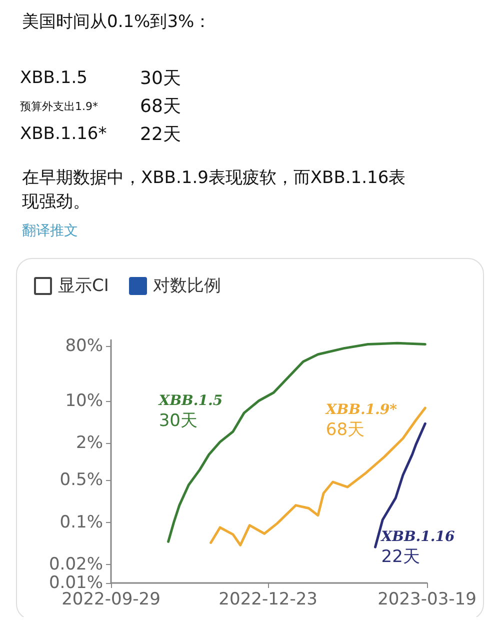 This screenshot has height=625, width=500. What do you see at coordinates (84, 400) in the screenshot?
I see `y-tick-label: 10%` at bounding box center [84, 400].